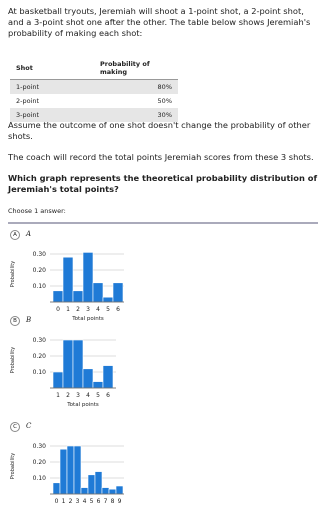 The image size is (325, 531). What do you see at coordinates (106, 501) in the screenshot?
I see `x-tick-label: 7` at bounding box center [106, 501].